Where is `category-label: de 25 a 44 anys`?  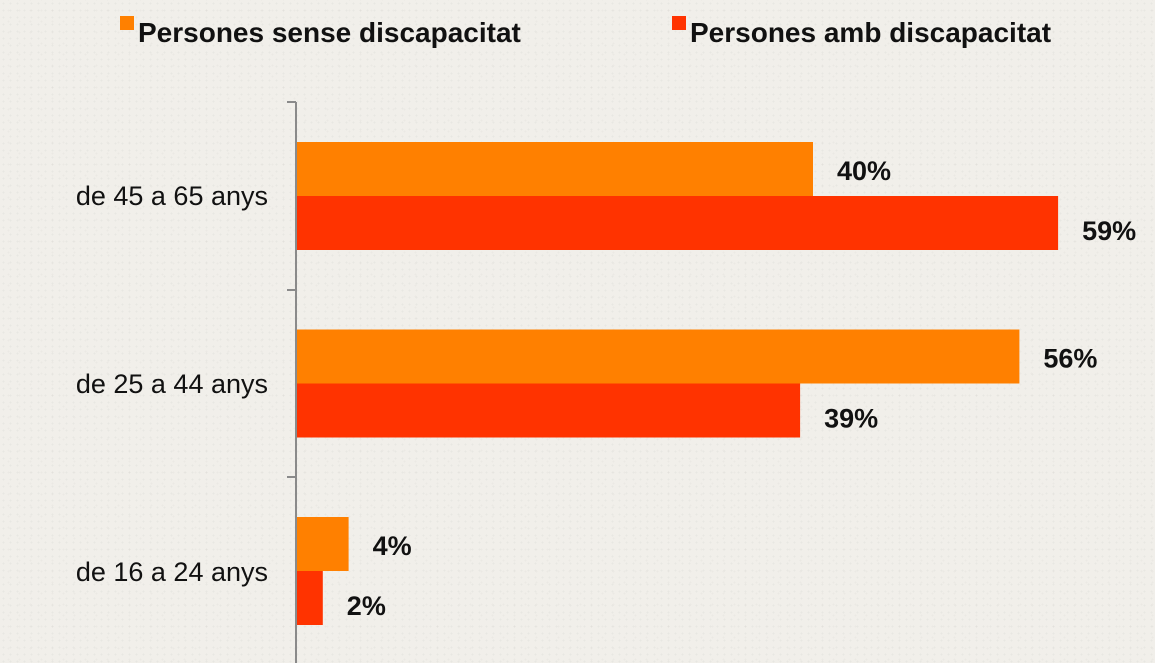 category-label: de 25 a 44 anys is located at coordinates (172, 384).